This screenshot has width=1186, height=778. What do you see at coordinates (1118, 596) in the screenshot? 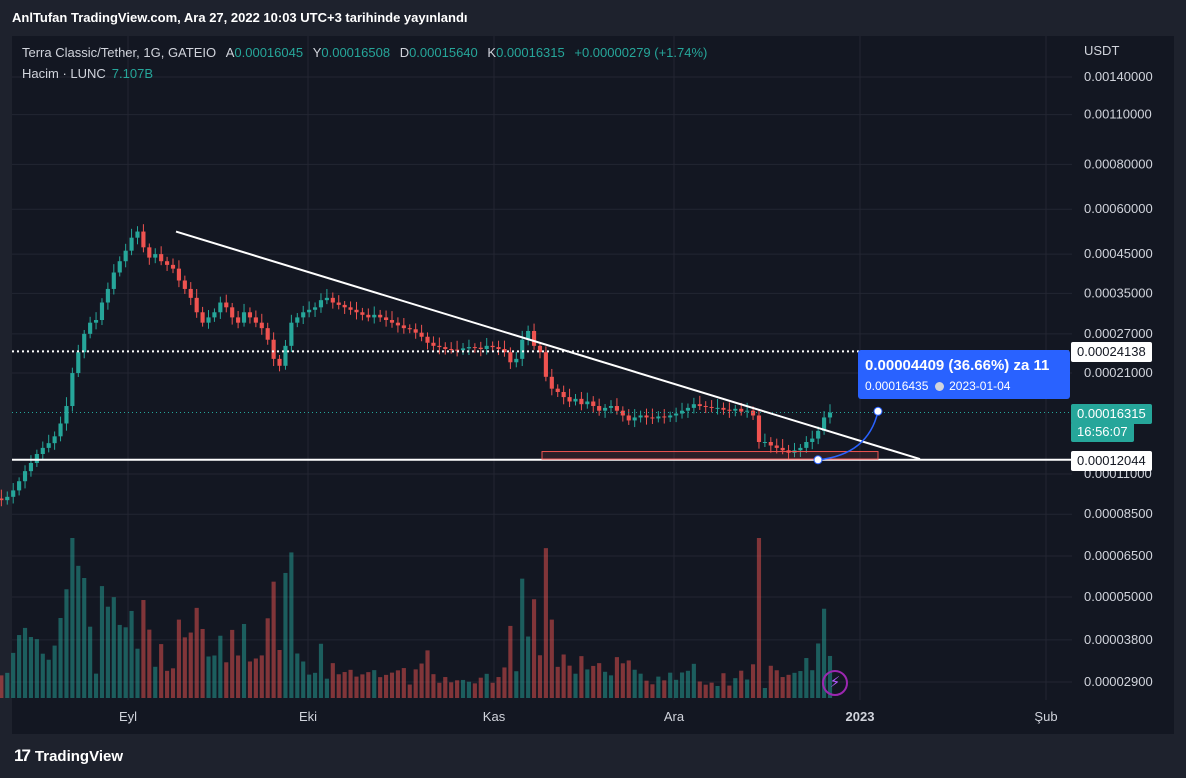
I see `price-tick-label: 0.00005000` at bounding box center [1118, 596].